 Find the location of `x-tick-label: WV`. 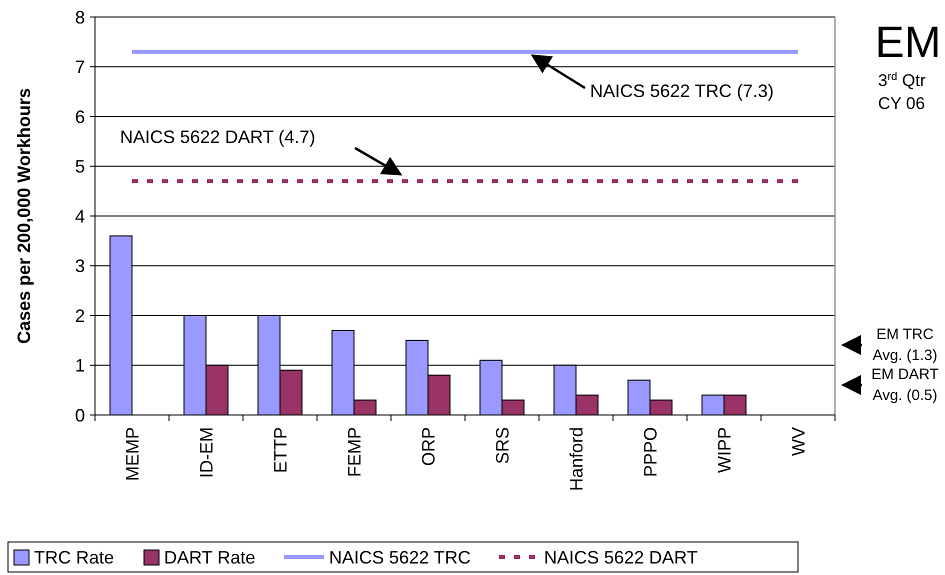

x-tick-label: WV is located at coordinates (798, 441).